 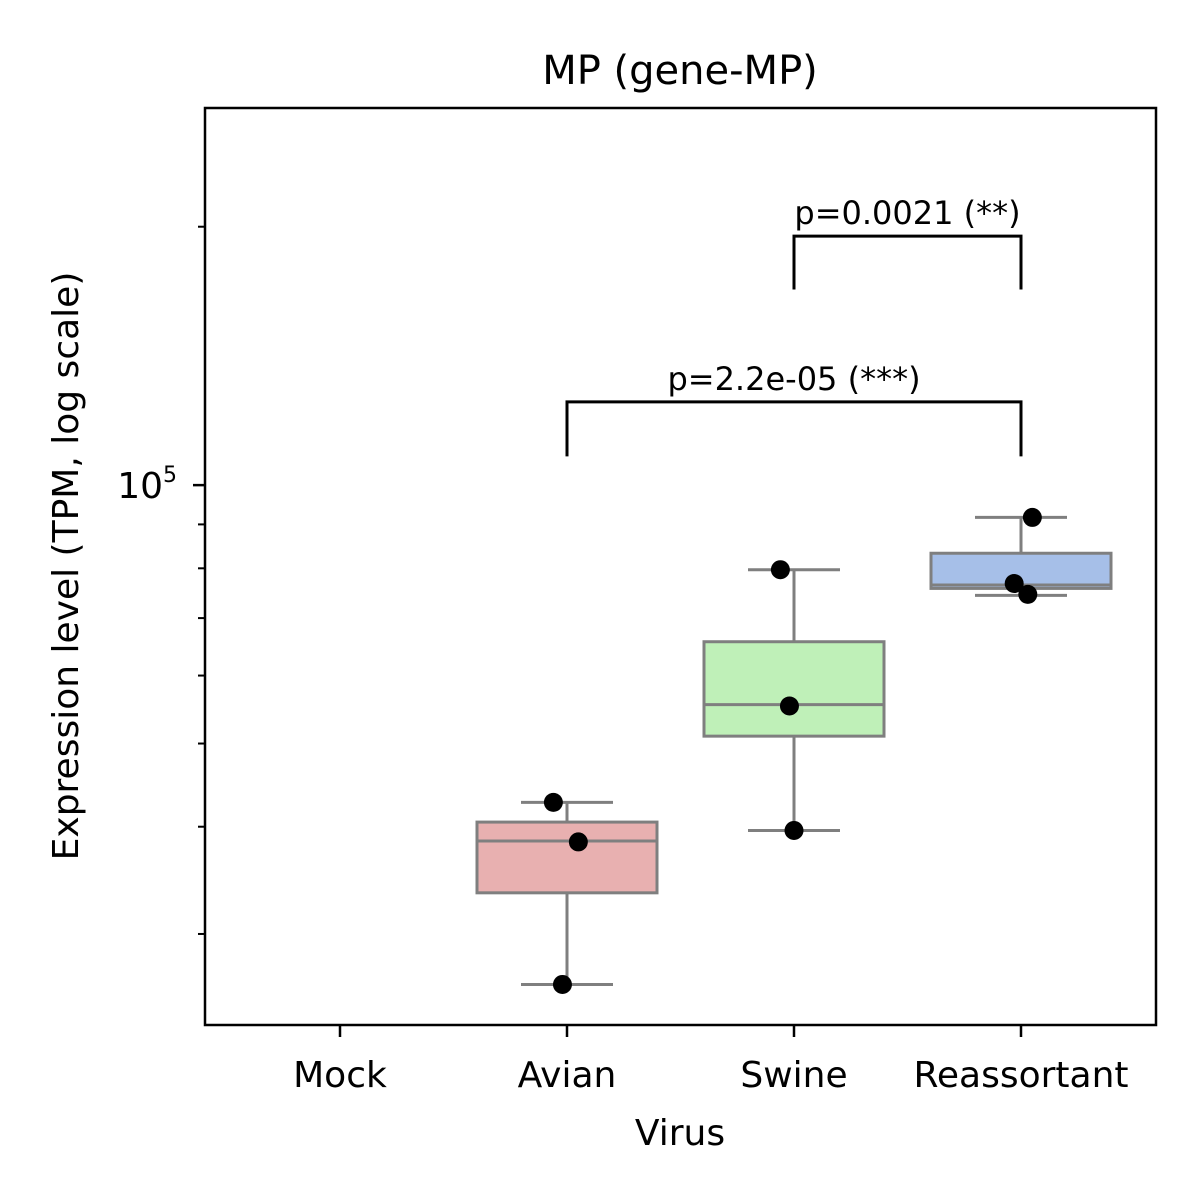 What do you see at coordinates (340, 1075) in the screenshot?
I see `x-tick-label: Mock` at bounding box center [340, 1075].